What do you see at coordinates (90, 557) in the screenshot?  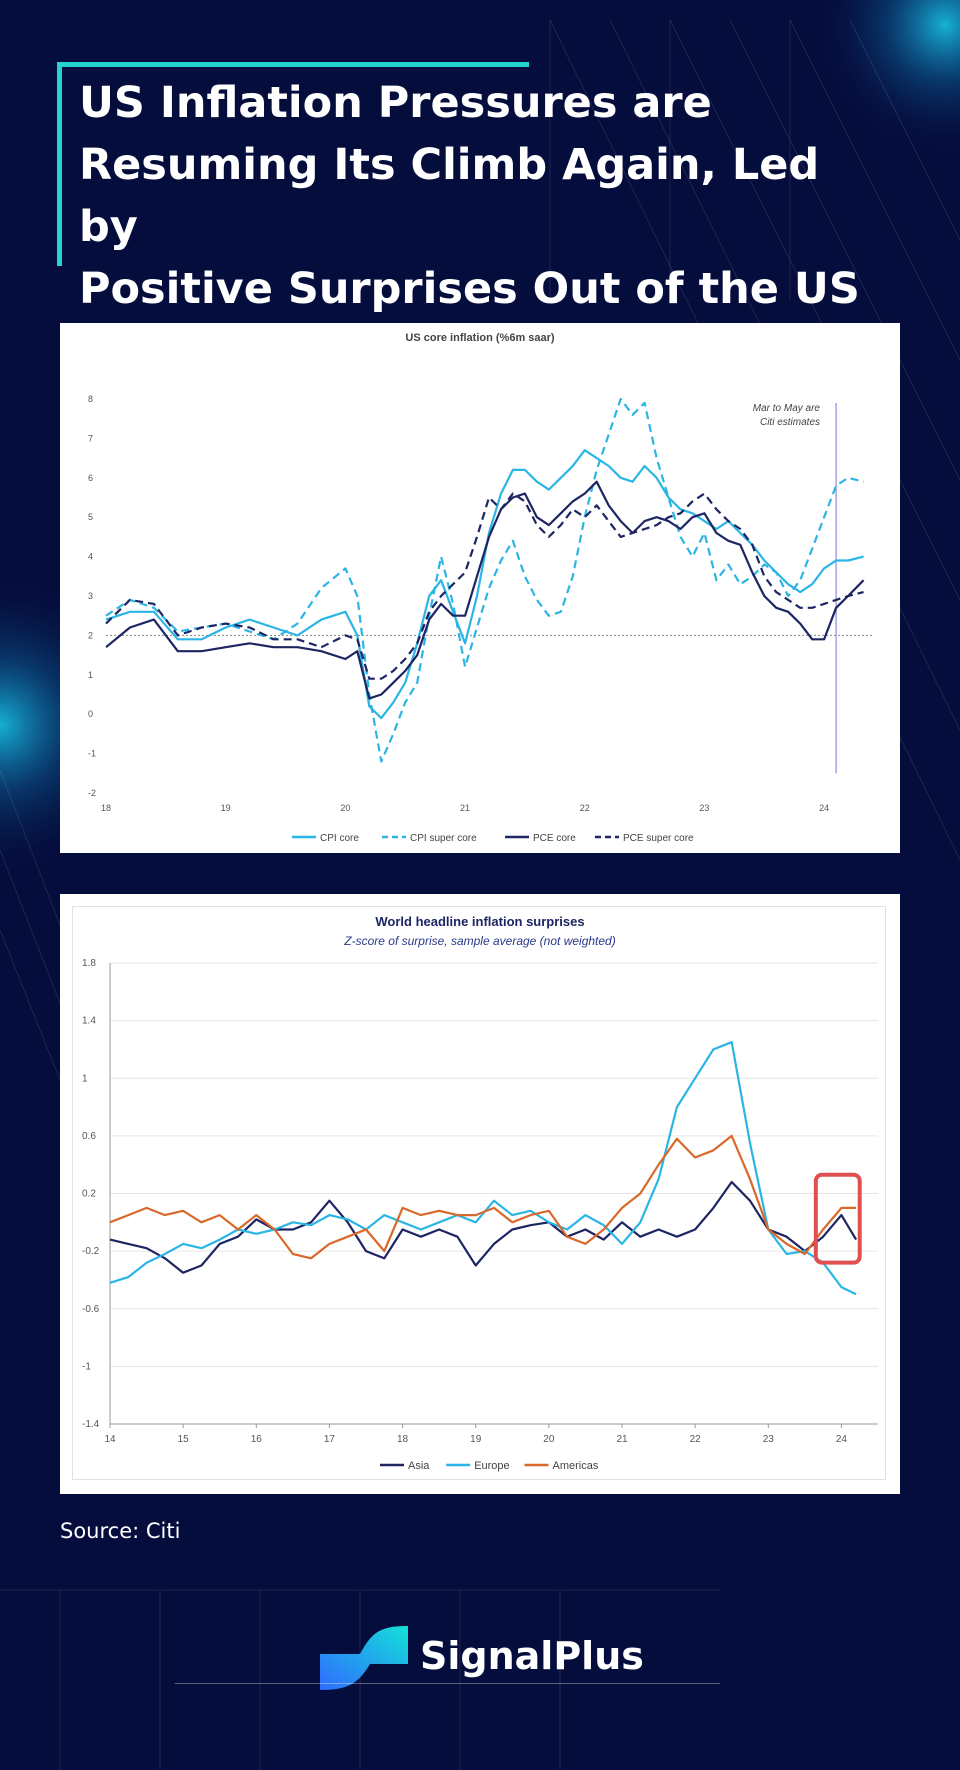 I see `y-tick-label: 4` at bounding box center [90, 557].